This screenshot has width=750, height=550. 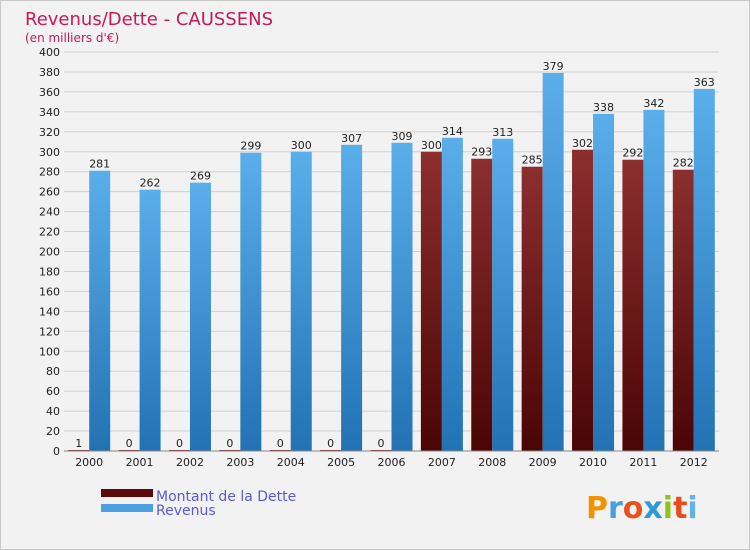 I want to click on legend: Montant de la Dette Revenus, so click(x=198, y=504).